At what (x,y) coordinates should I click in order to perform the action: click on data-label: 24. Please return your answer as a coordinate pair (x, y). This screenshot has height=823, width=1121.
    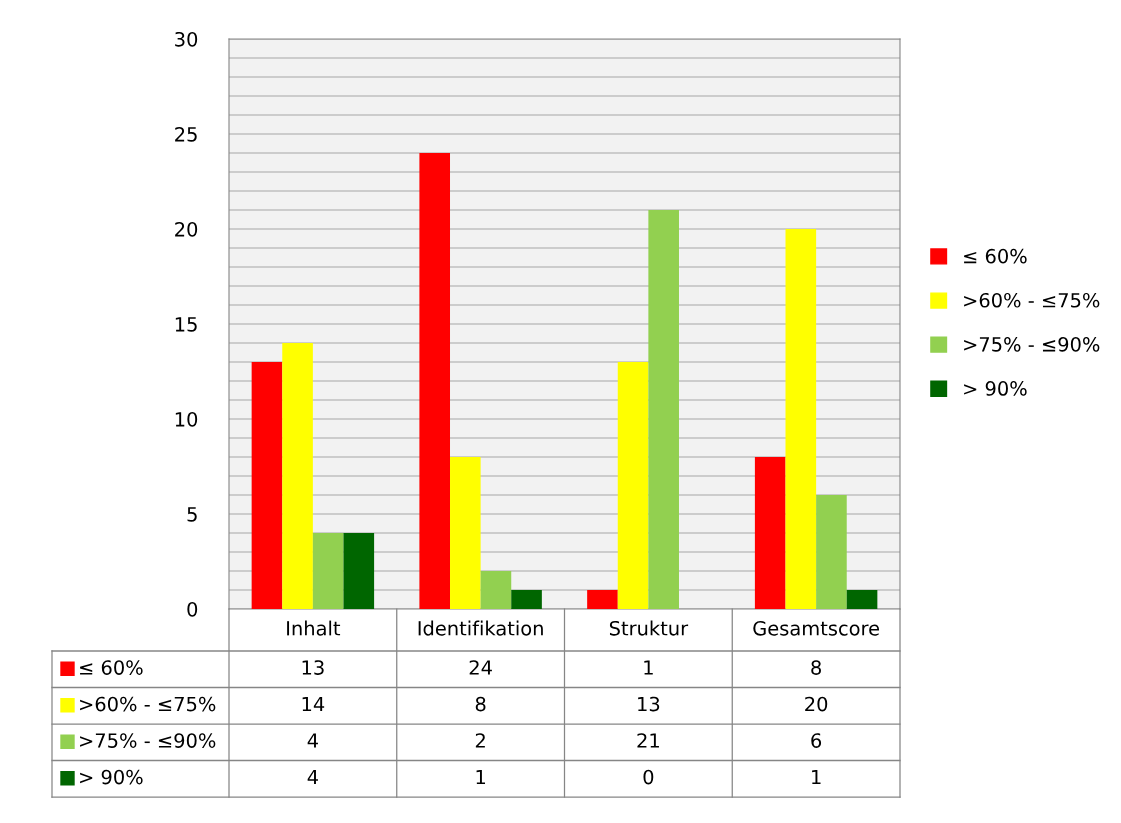
    Looking at the image, I should click on (480, 667).